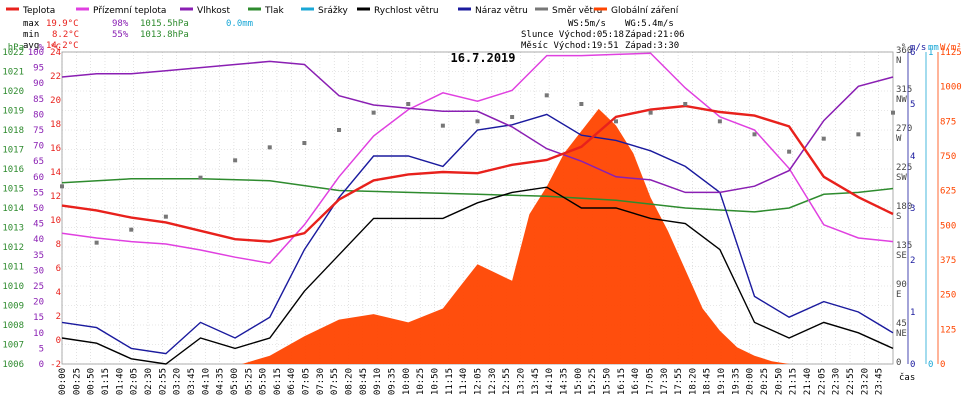 Image resolution: width=966 pixels, height=400 pixels. What do you see at coordinates (903, 48) in the screenshot?
I see `axis-deg-title: °` at bounding box center [903, 48].